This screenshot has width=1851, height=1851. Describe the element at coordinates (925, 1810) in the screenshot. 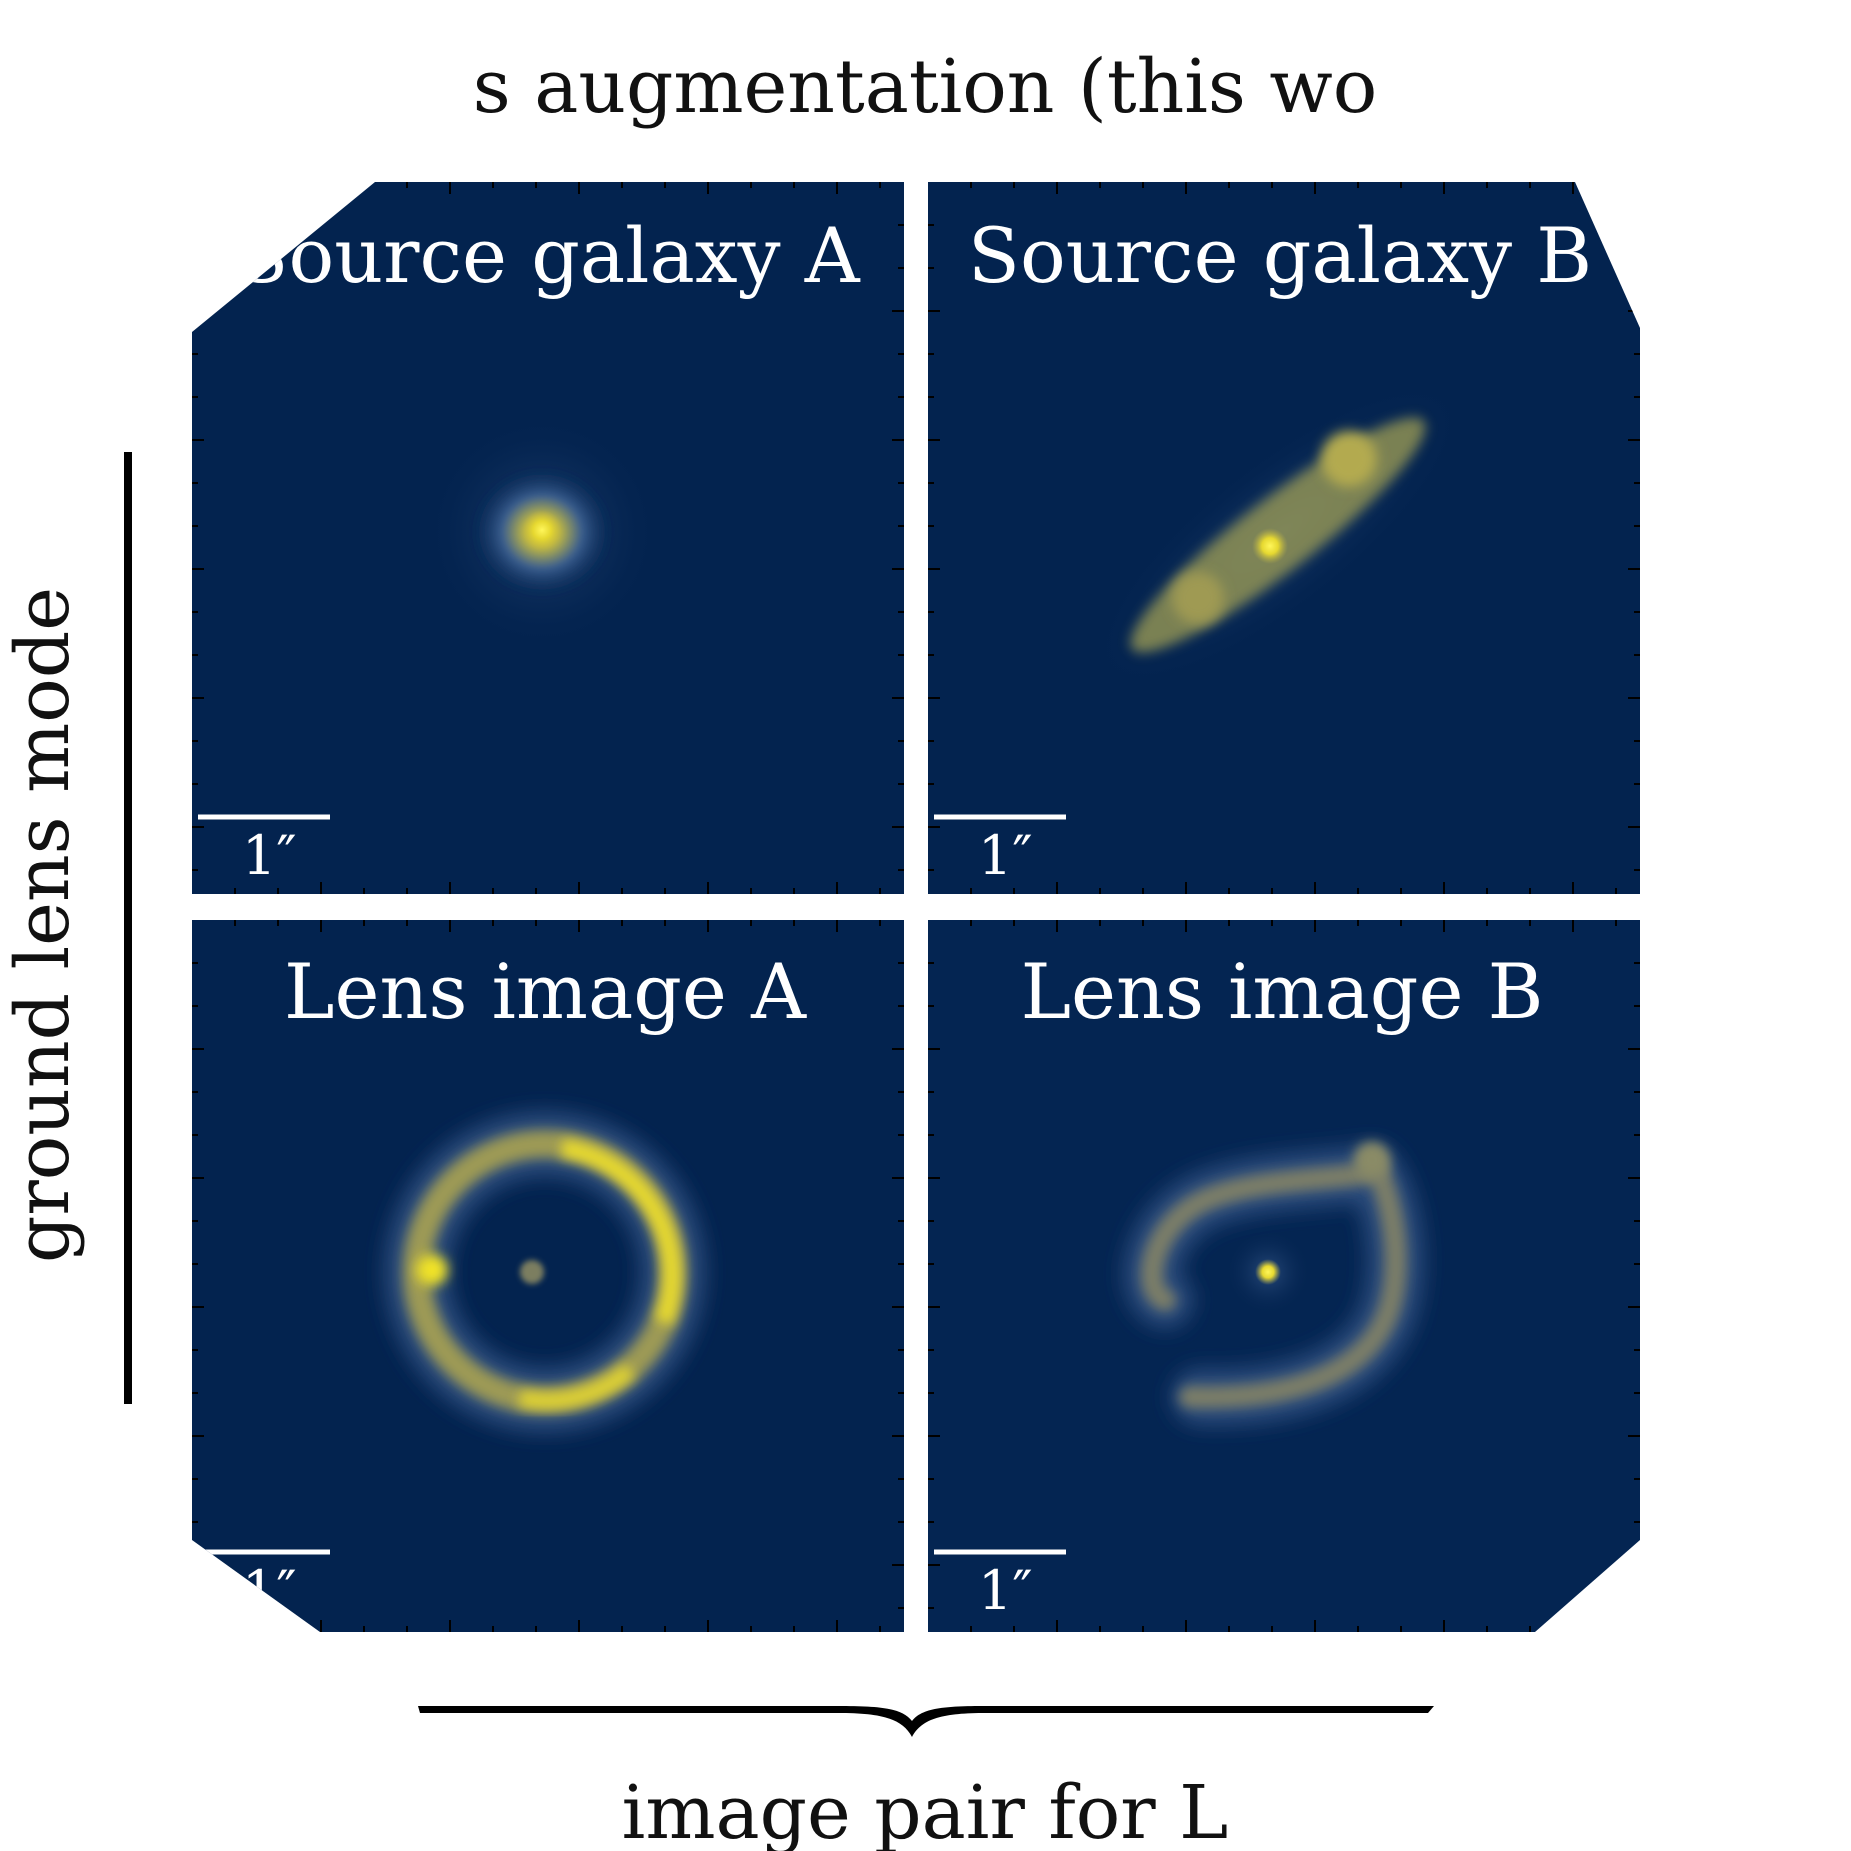

I see `figure-bottom-label: image pair for L` at that location.